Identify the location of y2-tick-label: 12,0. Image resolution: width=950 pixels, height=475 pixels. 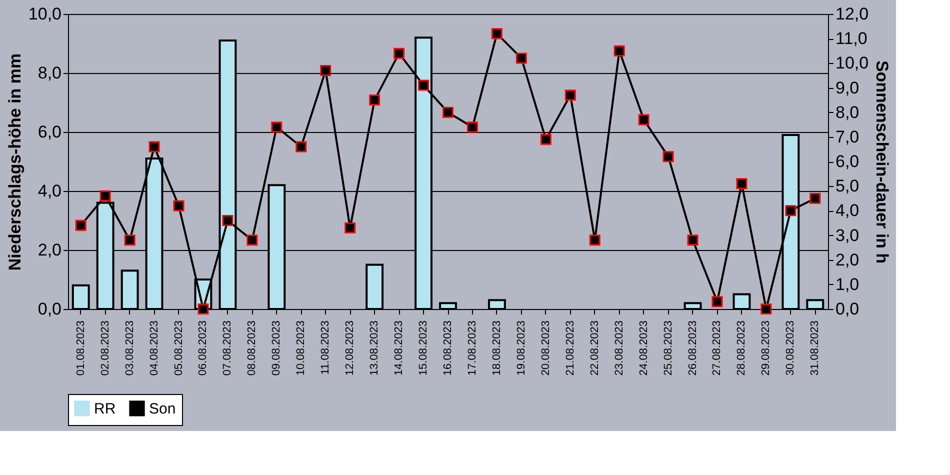
(852, 14).